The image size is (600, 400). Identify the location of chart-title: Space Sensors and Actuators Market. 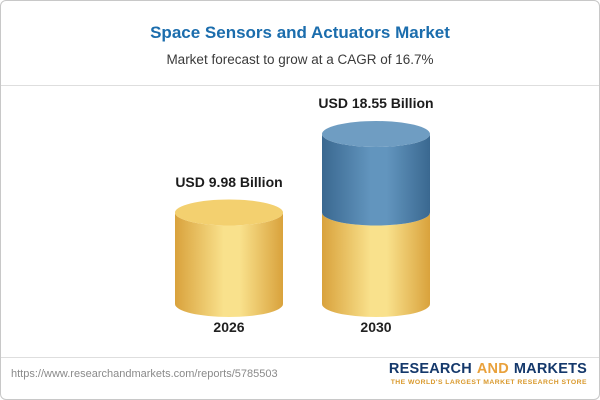
(300, 32).